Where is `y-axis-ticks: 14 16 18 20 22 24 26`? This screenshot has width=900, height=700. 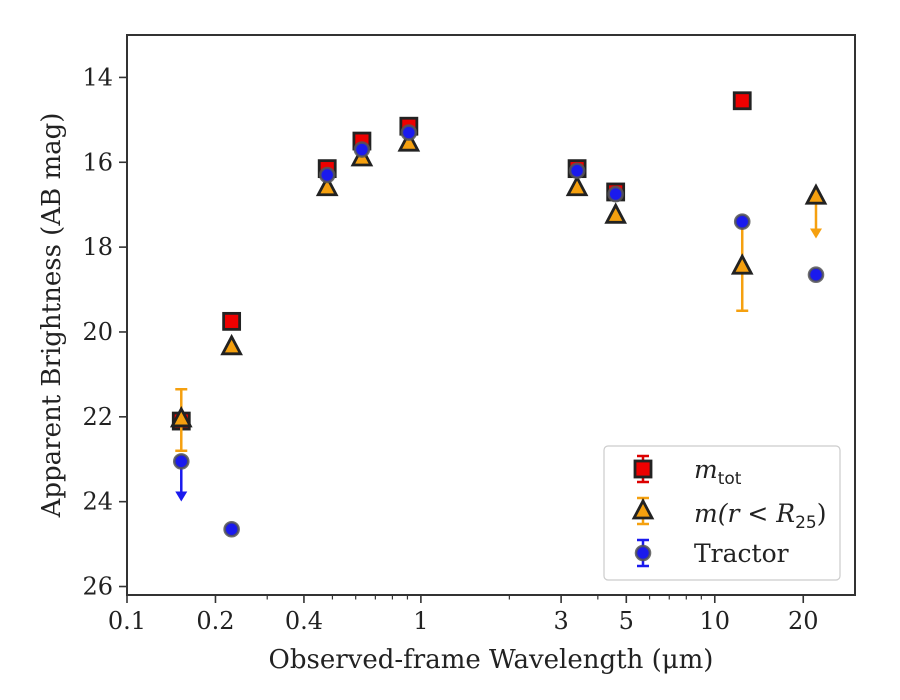 y-axis-ticks: 14 16 18 20 22 24 26 is located at coordinates (104, 332).